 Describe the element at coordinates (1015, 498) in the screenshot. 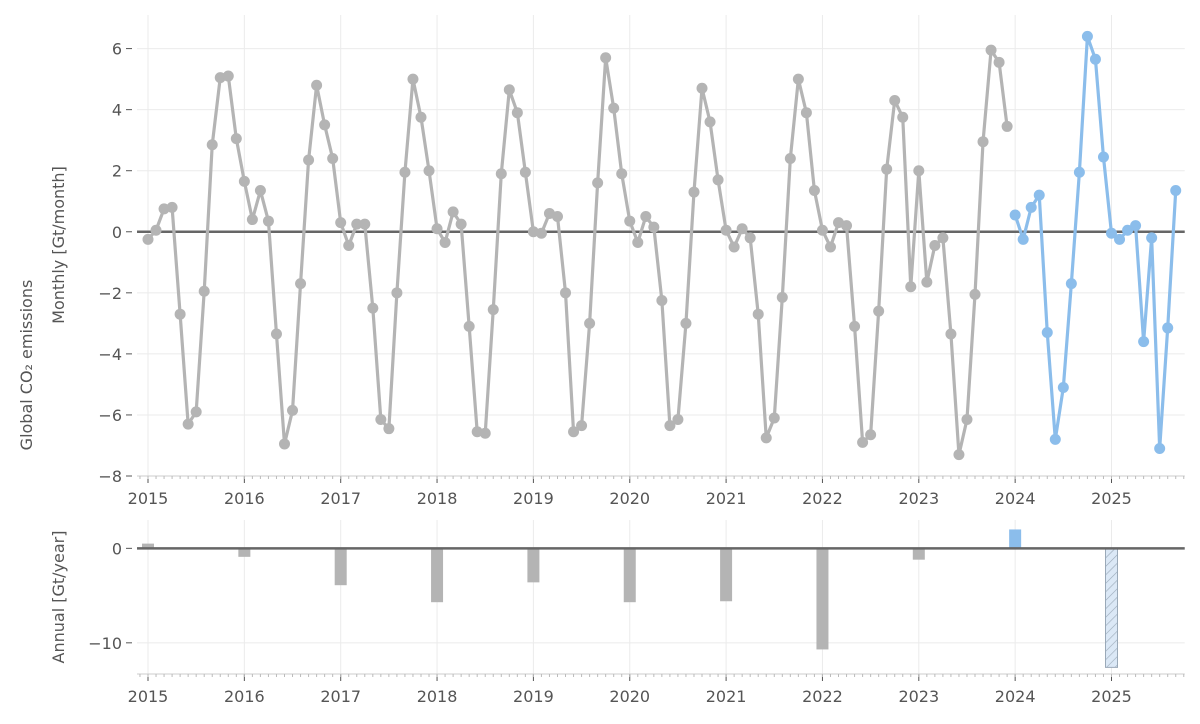

I see `x-tick-label: 2024` at that location.